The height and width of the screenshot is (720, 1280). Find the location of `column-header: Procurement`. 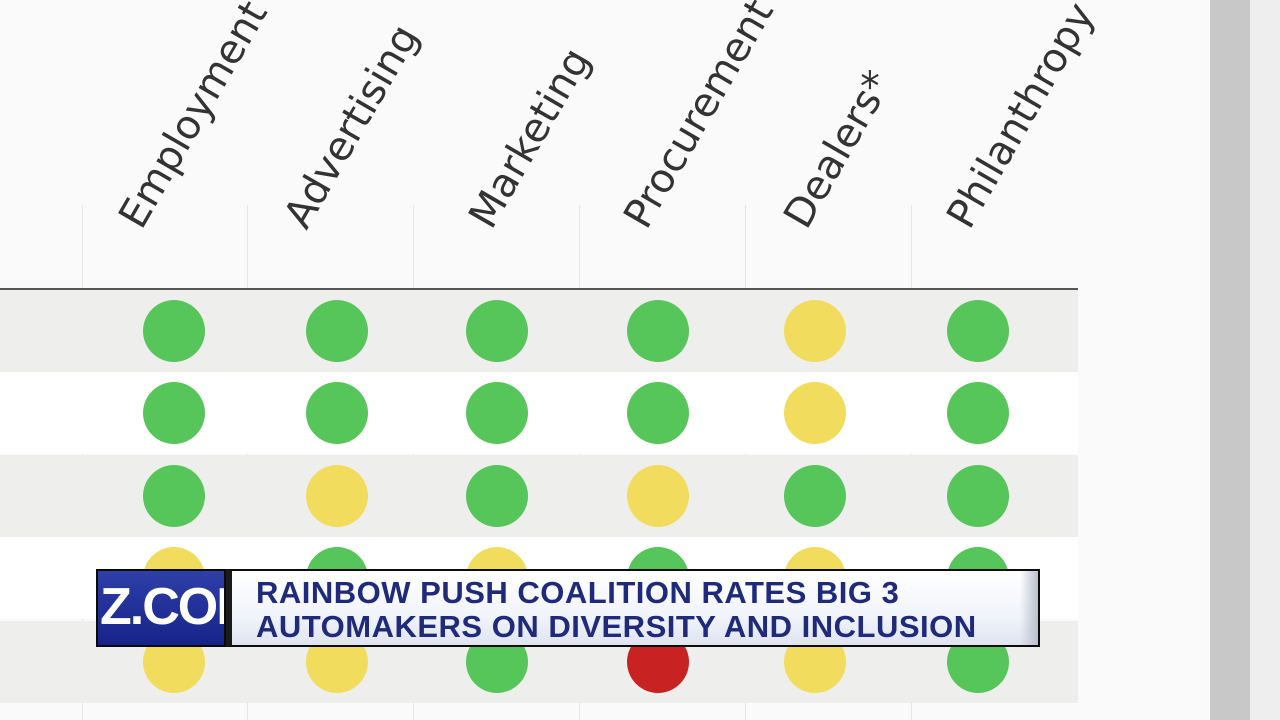

column-header: Procurement is located at coordinates (699, 118).